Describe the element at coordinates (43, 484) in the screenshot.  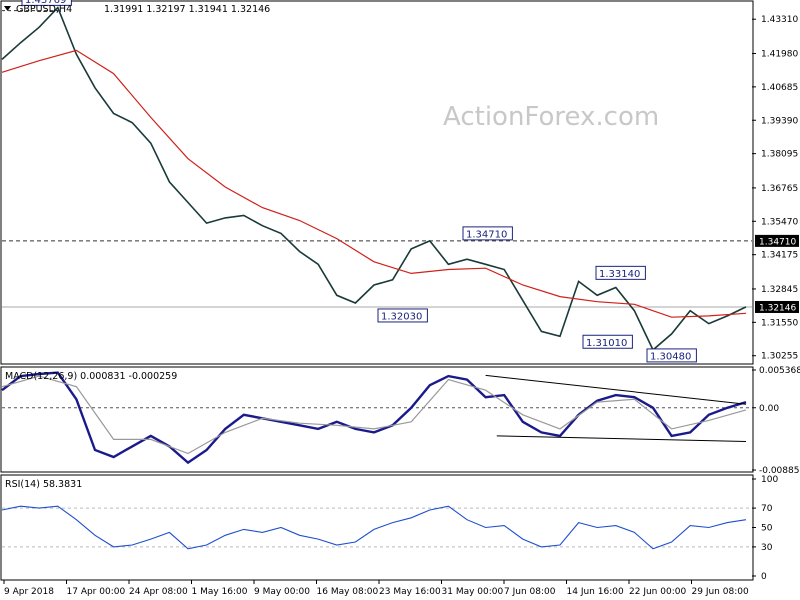
I see `rsi-title: RSI(14) 58.3831` at that location.